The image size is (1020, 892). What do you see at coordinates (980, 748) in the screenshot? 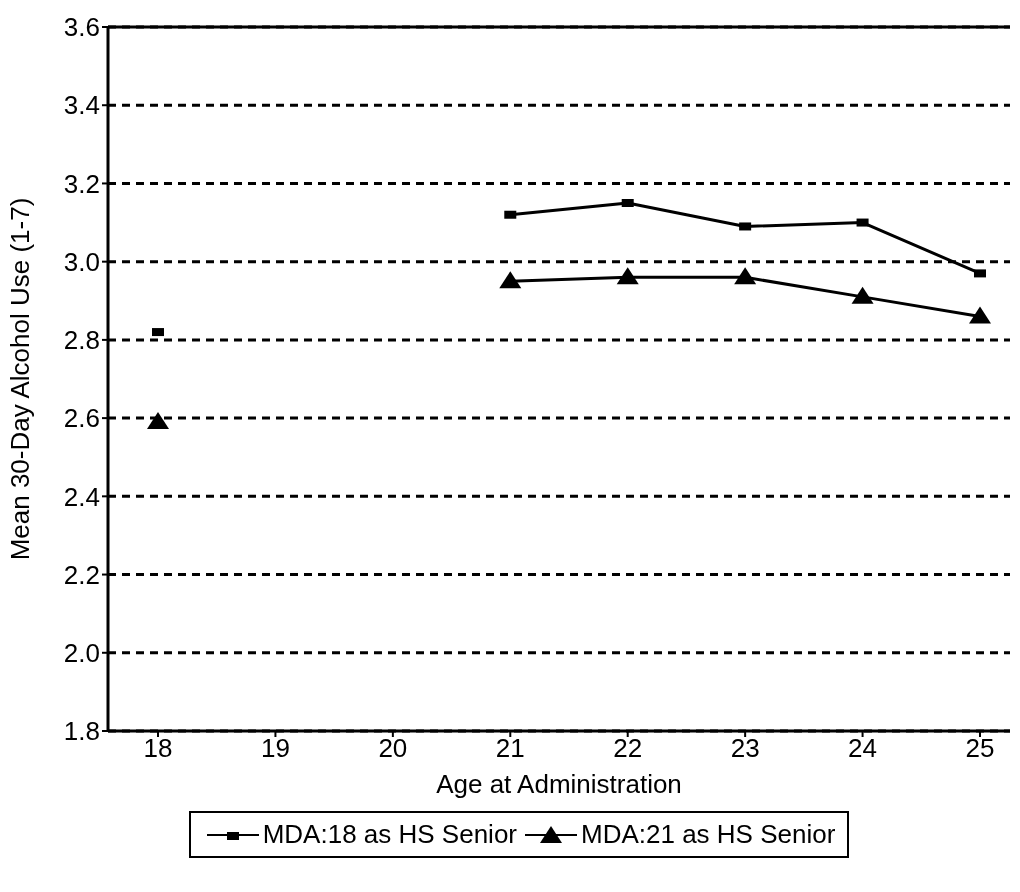
I see `x-tick-label: 25` at bounding box center [980, 748].